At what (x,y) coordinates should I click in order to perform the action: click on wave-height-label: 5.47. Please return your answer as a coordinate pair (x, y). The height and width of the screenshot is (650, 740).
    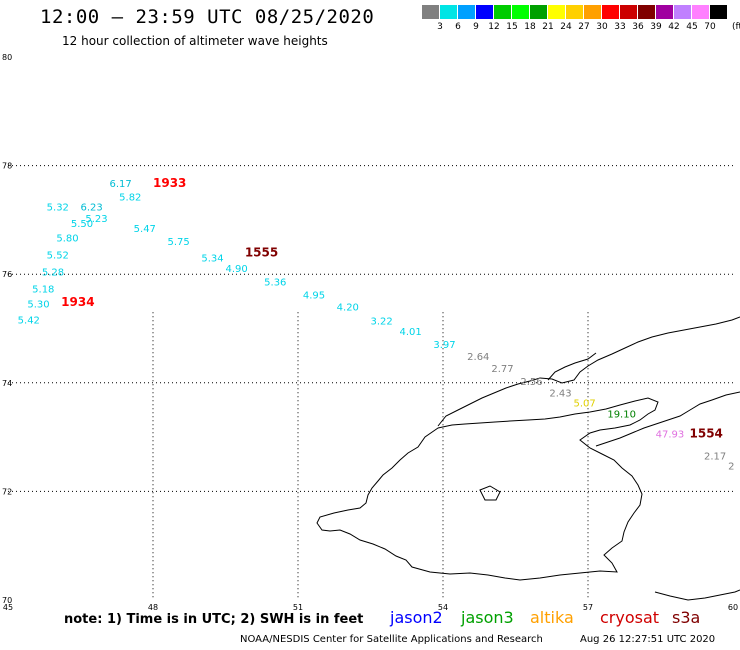
    Looking at the image, I should click on (145, 229).